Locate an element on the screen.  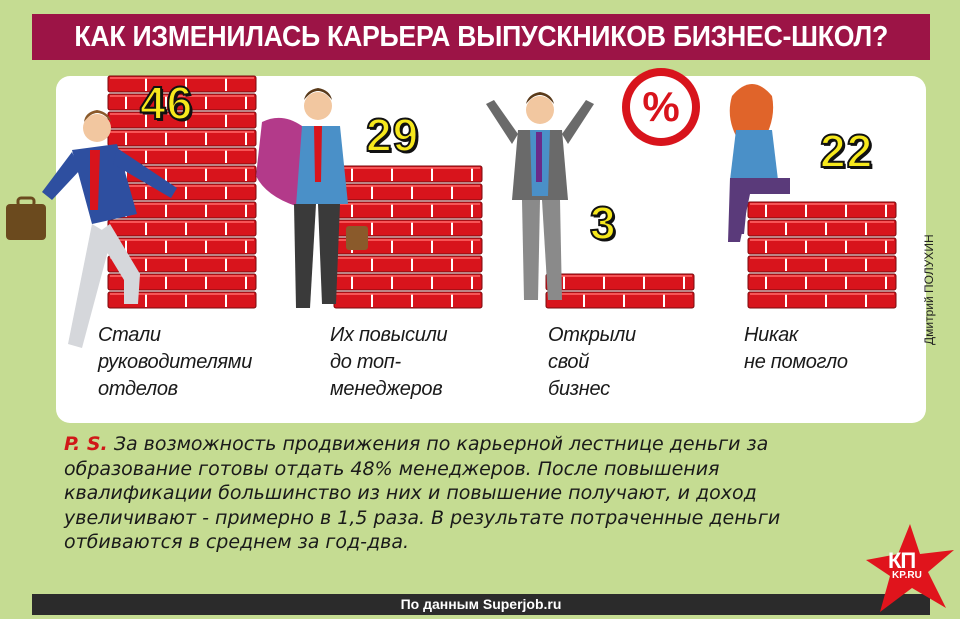
value-label-0: 46 is located at coordinates (166, 103).